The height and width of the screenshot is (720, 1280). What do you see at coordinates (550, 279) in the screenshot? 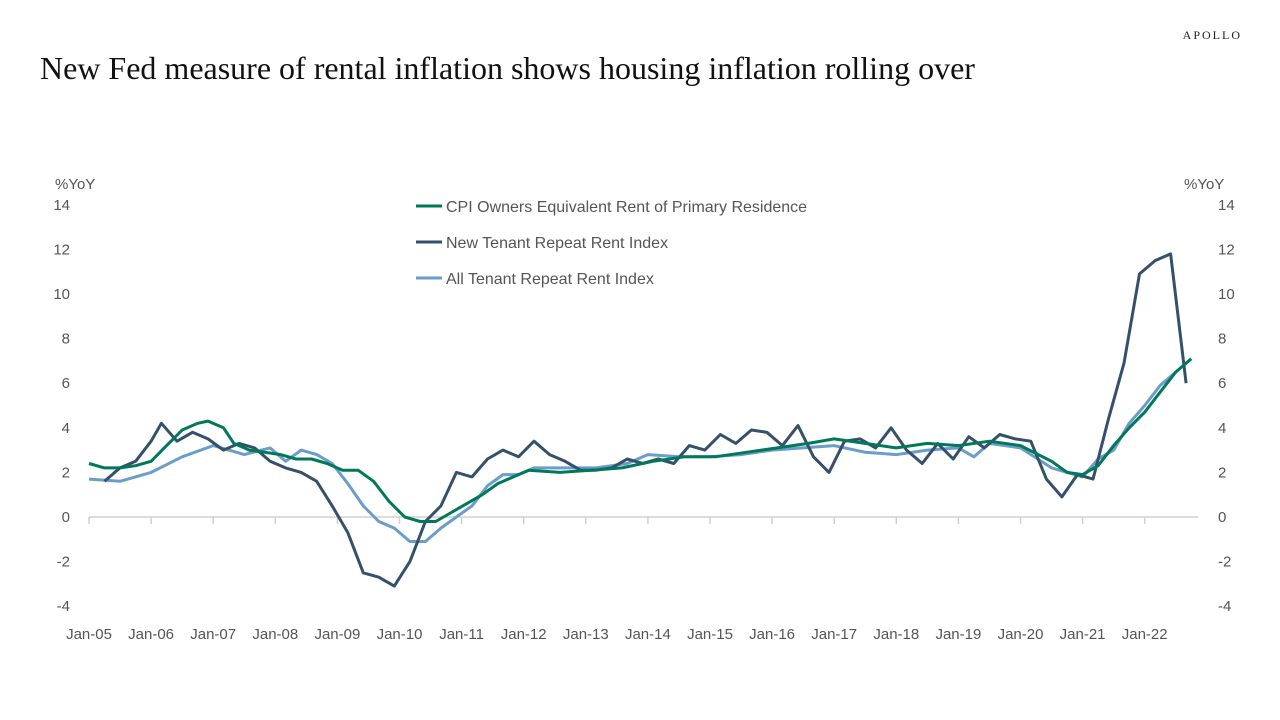
I see `legend-label: All Tenant Repeat Rent Index` at bounding box center [550, 279].